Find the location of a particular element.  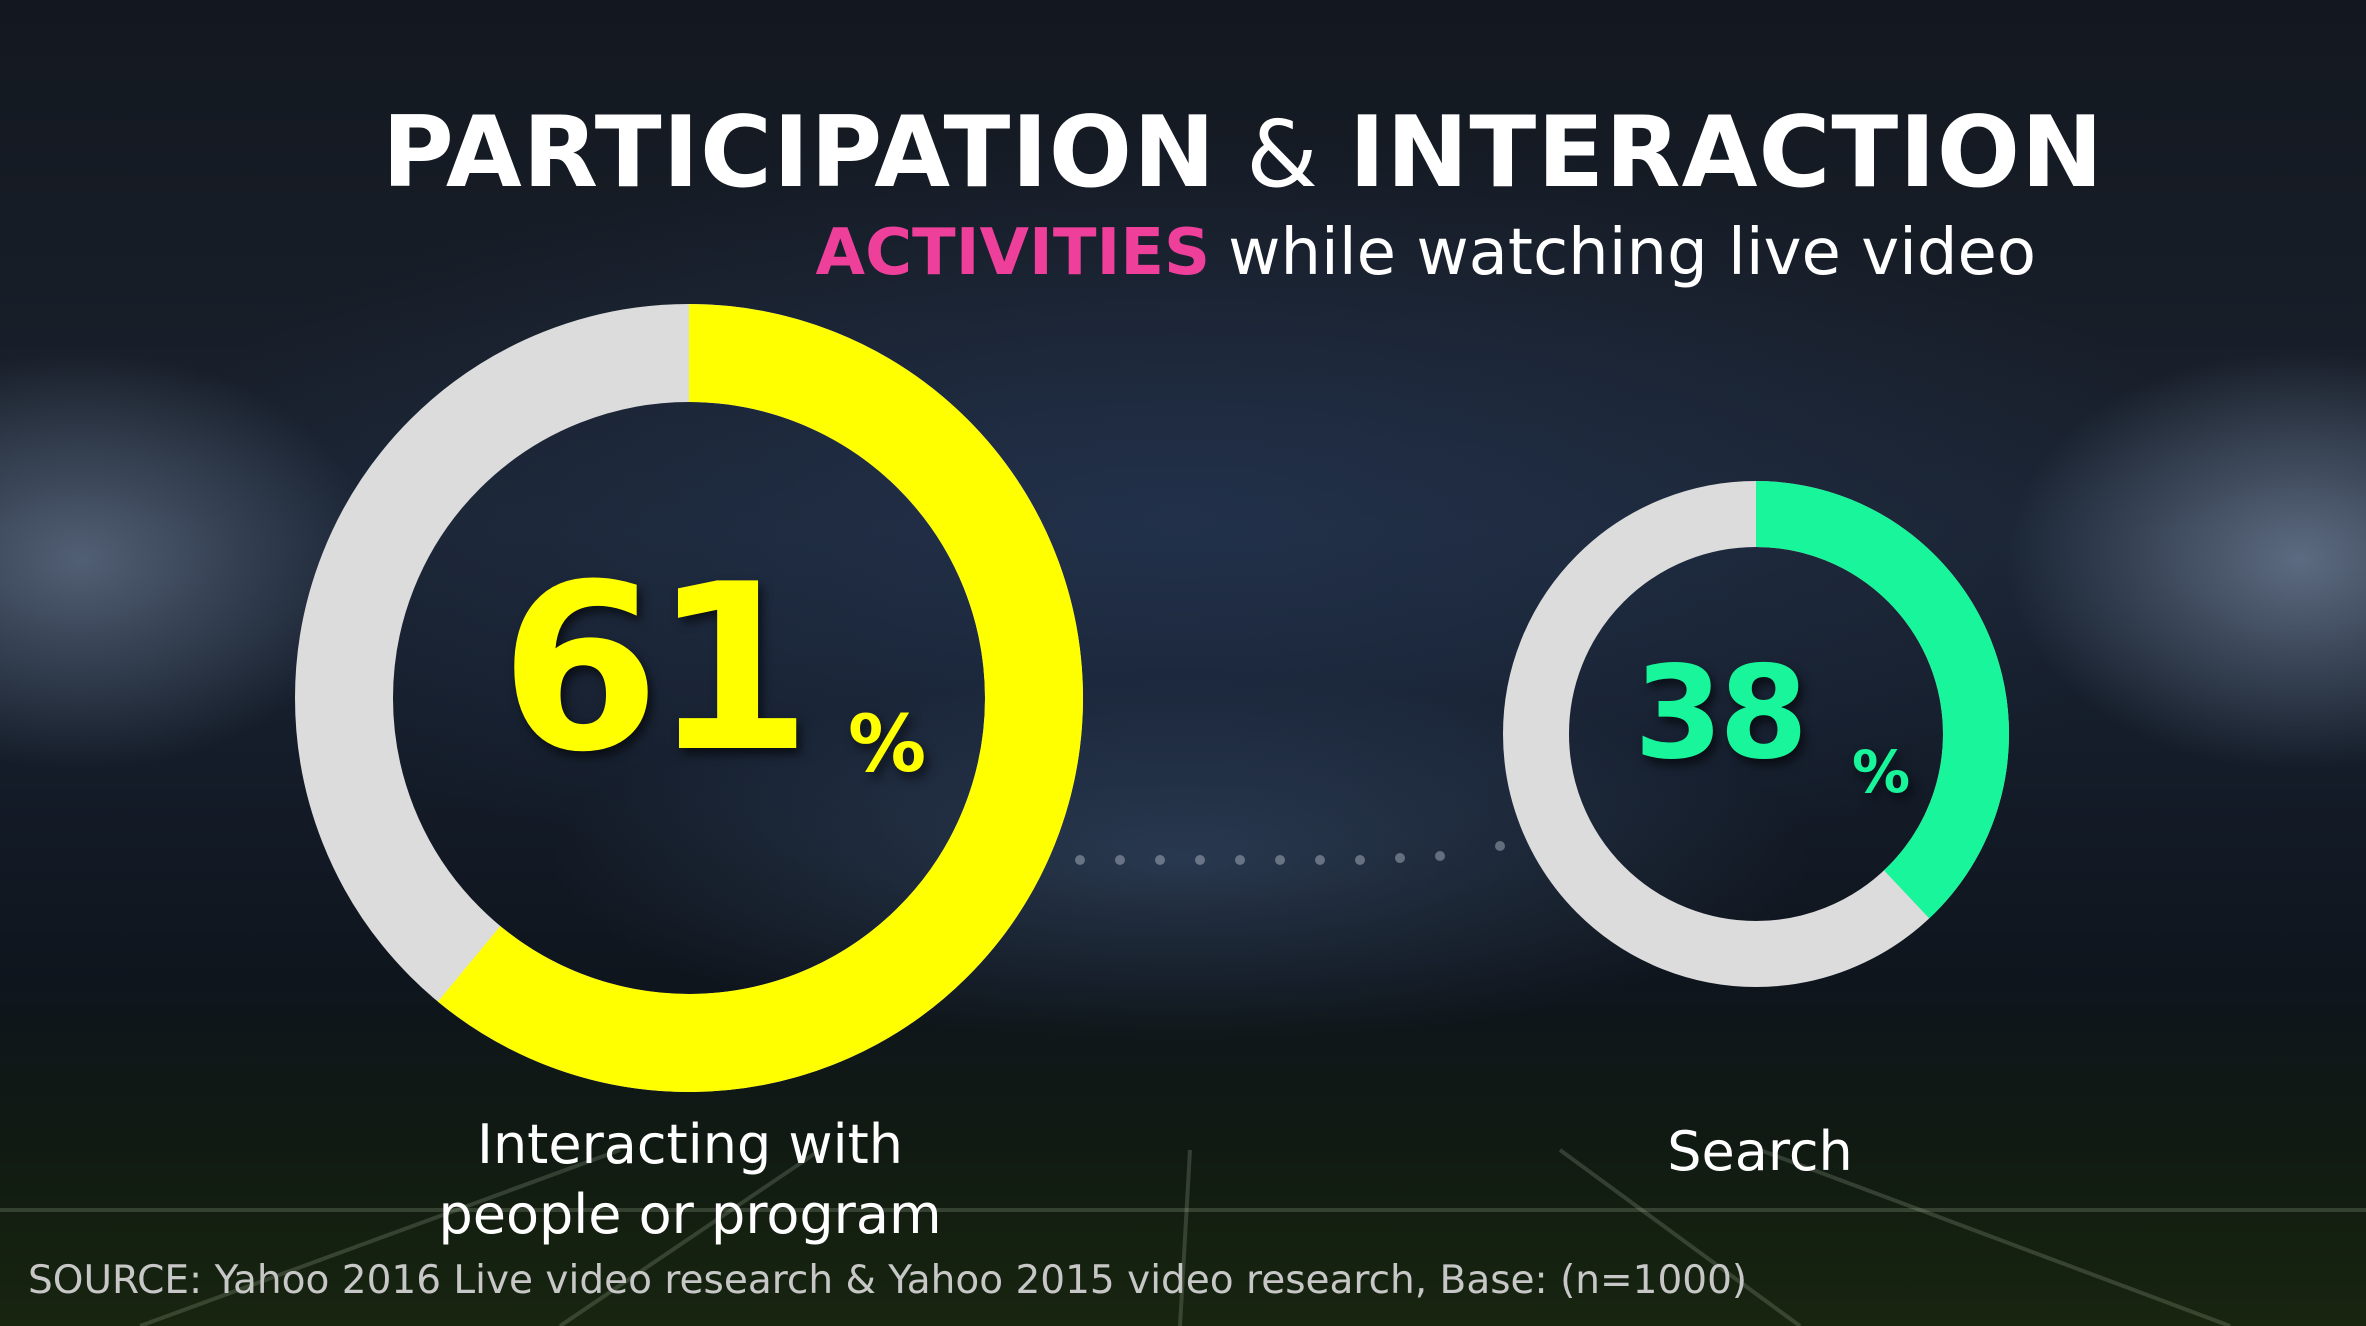

slide-subtitle: ACTIVITIES while watching live video is located at coordinates (1426, 253).